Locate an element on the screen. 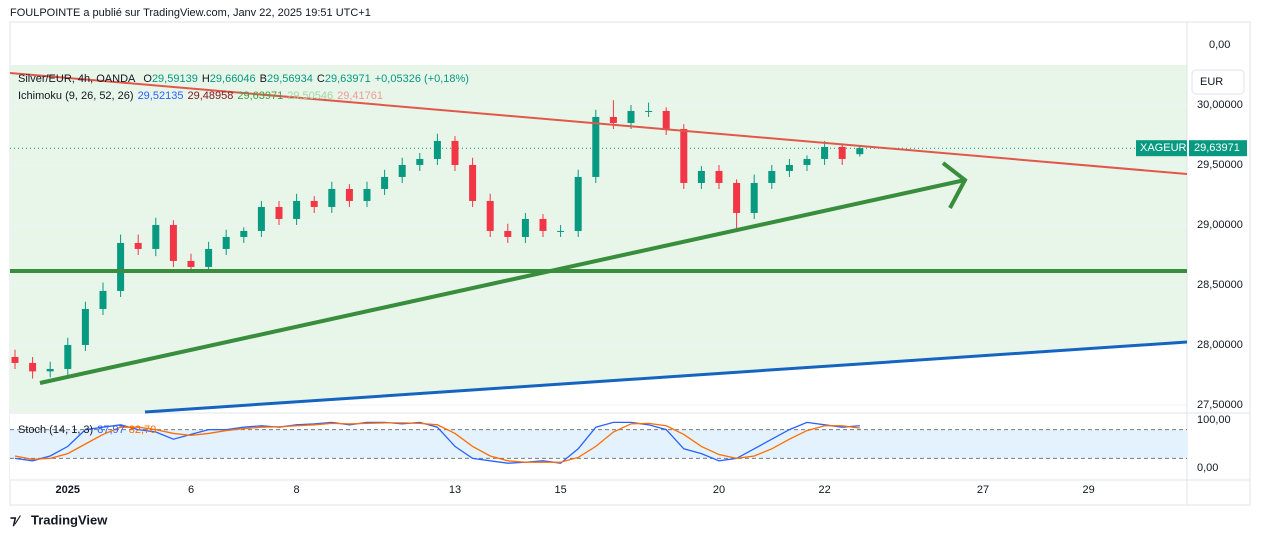 This screenshot has width=1261, height=544. stoch-name: Stoch (14, 1, 3) is located at coordinates (55, 430).